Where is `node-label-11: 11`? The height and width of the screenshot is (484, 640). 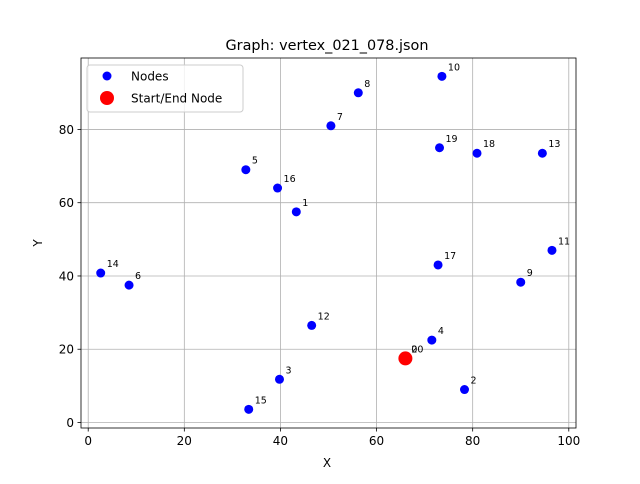 node-label-11: 11 is located at coordinates (564, 241).